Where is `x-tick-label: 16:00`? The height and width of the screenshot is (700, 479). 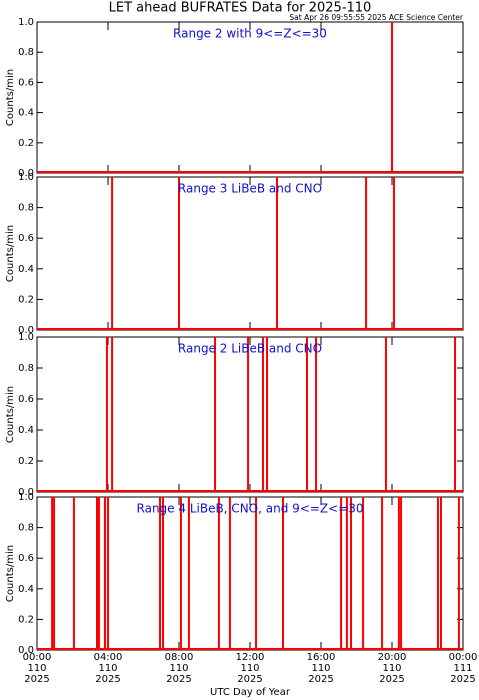 x-tick-label: 16:00 is located at coordinates (321, 657).